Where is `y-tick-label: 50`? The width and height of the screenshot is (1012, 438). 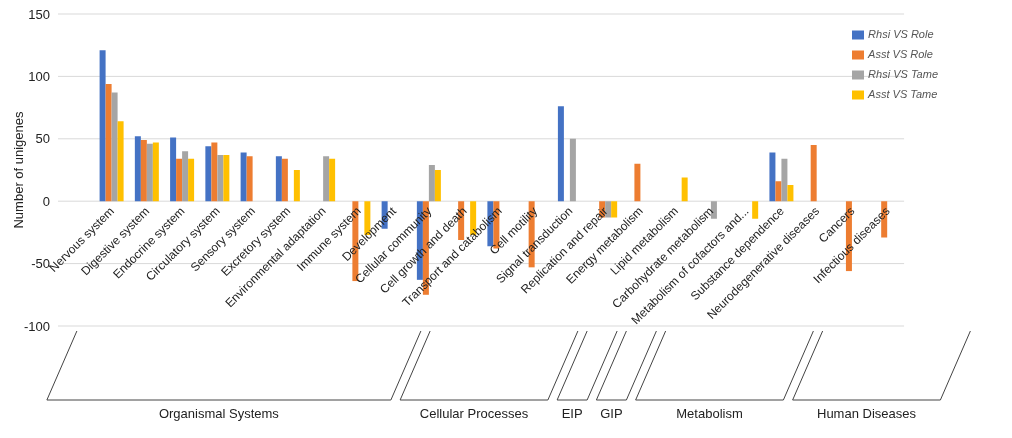 y-tick-label: 50 is located at coordinates (42, 139).